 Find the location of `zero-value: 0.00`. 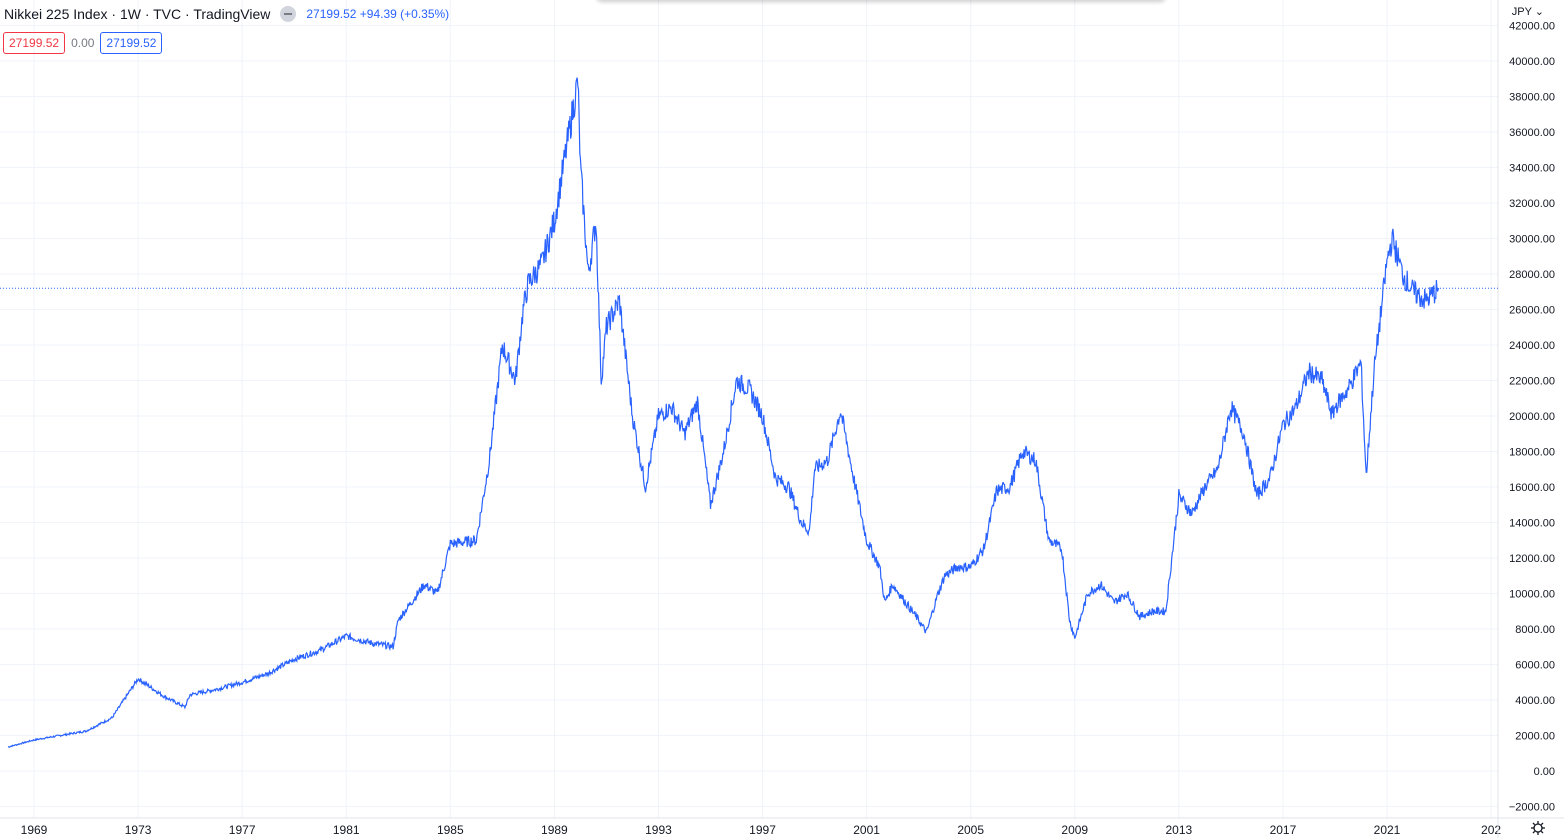

zero-value: 0.00 is located at coordinates (83, 43).